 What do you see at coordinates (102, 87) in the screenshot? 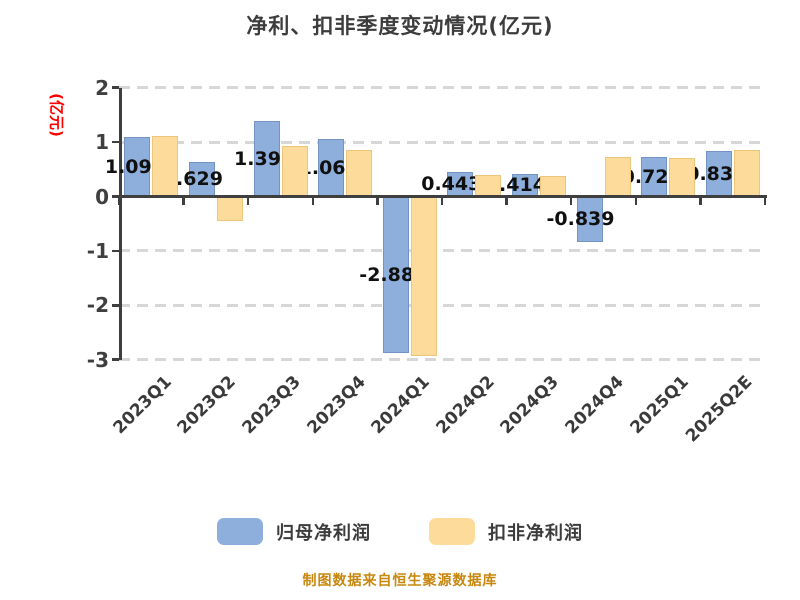
I see `y-tick-label: 2` at bounding box center [102, 87].